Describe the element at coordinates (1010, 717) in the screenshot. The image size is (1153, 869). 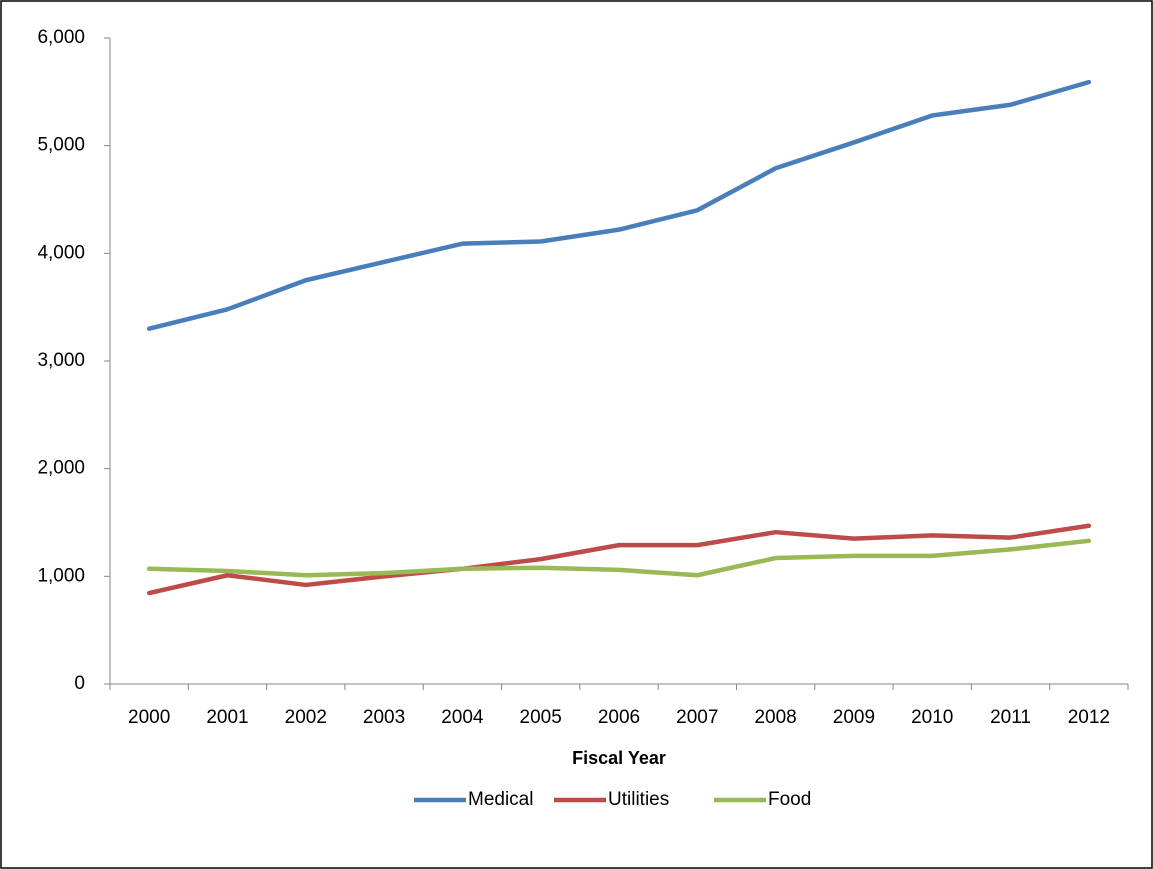
I see `x-tick-label: 2011` at that location.